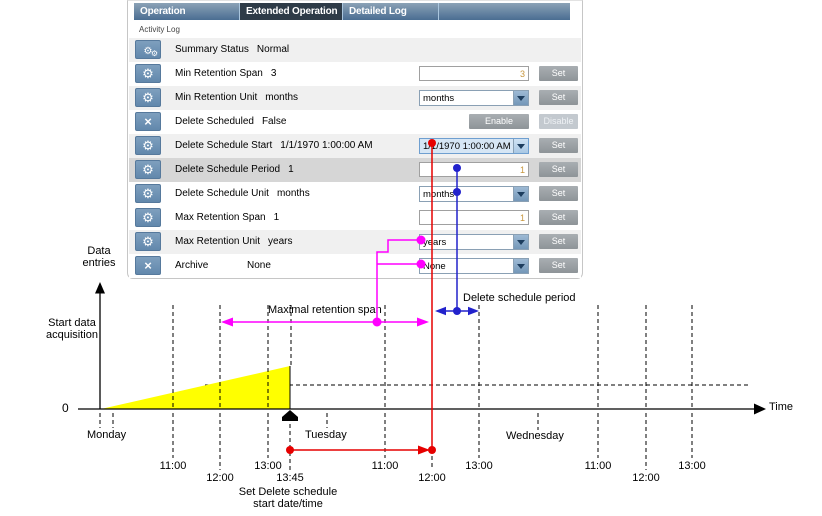 The width and height of the screenshot is (822, 516). I want to click on row-label: Delete Schedule Start, so click(224, 145).